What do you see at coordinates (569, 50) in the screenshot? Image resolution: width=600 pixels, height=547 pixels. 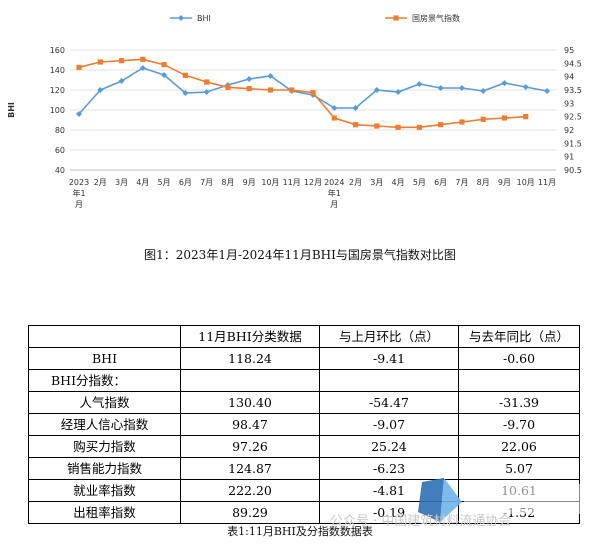 I see `y2-tick-label: 95` at bounding box center [569, 50].